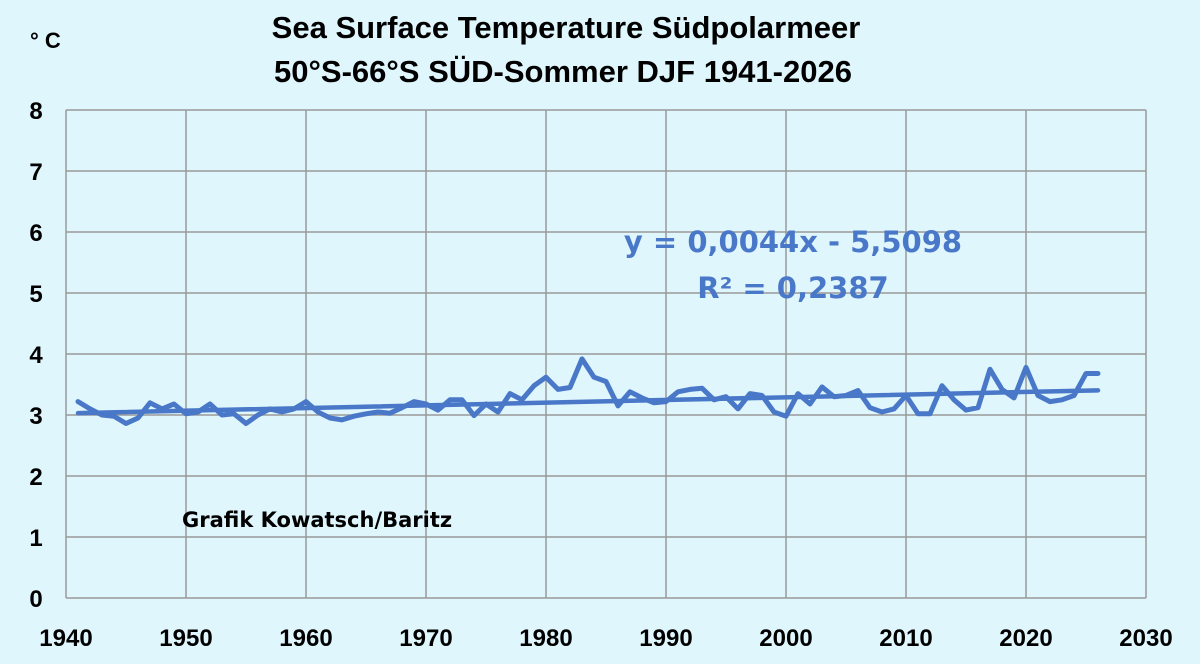  What do you see at coordinates (35, 233) in the screenshot?
I see `y-tick-label: 6` at bounding box center [35, 233].